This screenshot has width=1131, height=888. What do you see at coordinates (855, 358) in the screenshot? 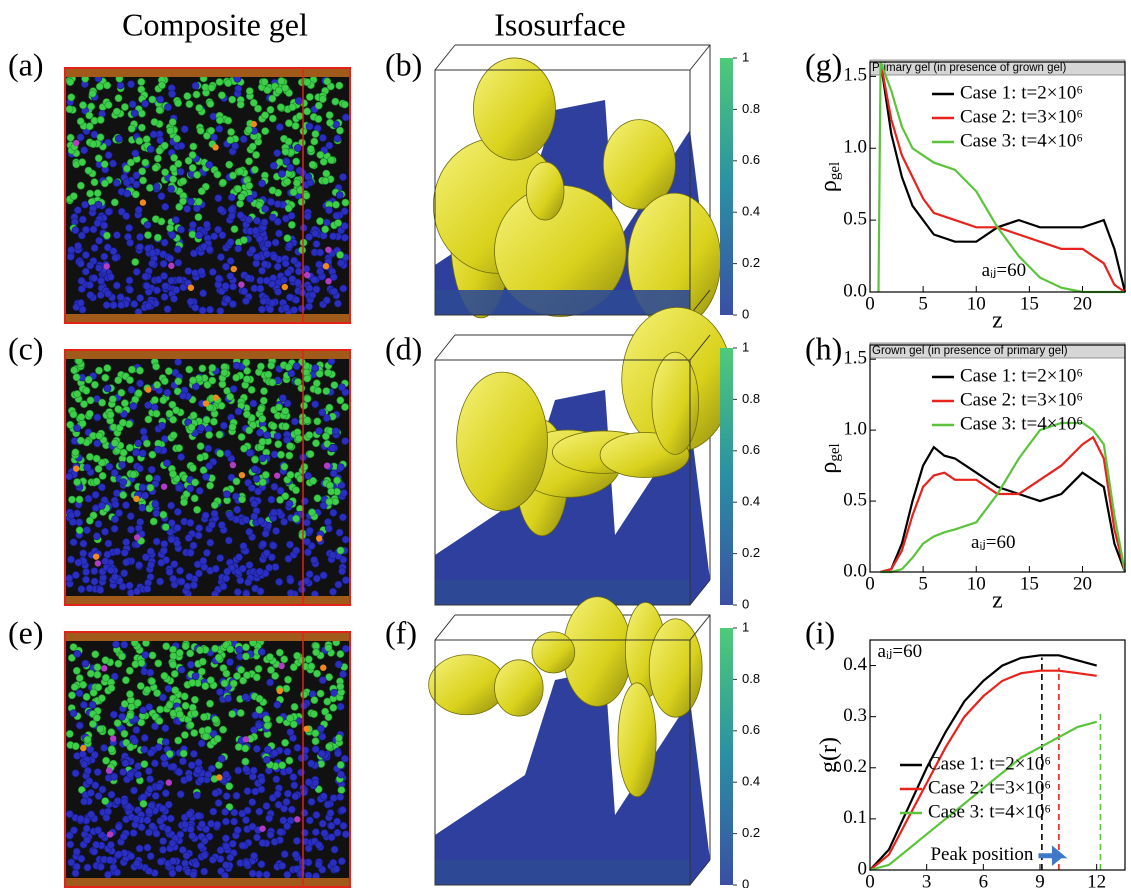
I see `y-tick-label: 1.5` at bounding box center [855, 358].